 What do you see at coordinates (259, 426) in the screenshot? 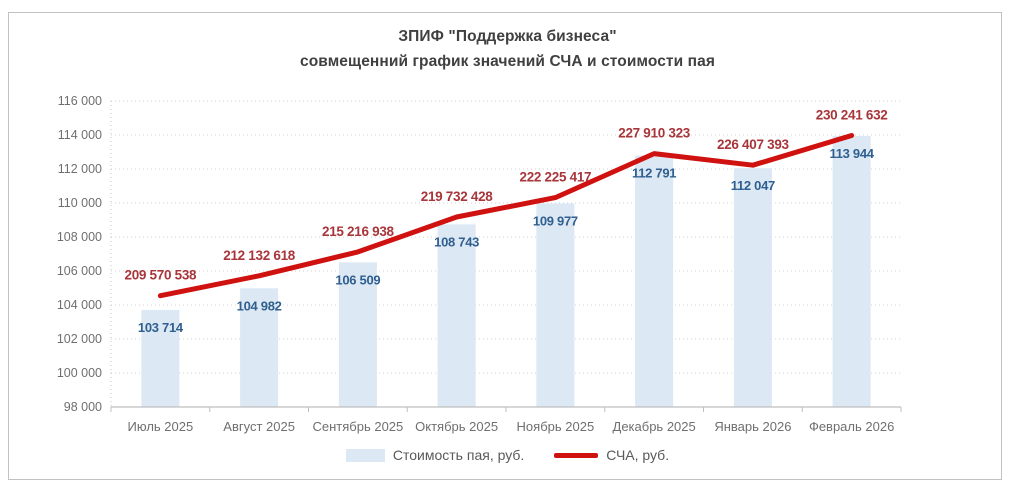
I see `x-axis-category-label: Август 2025` at bounding box center [259, 426].